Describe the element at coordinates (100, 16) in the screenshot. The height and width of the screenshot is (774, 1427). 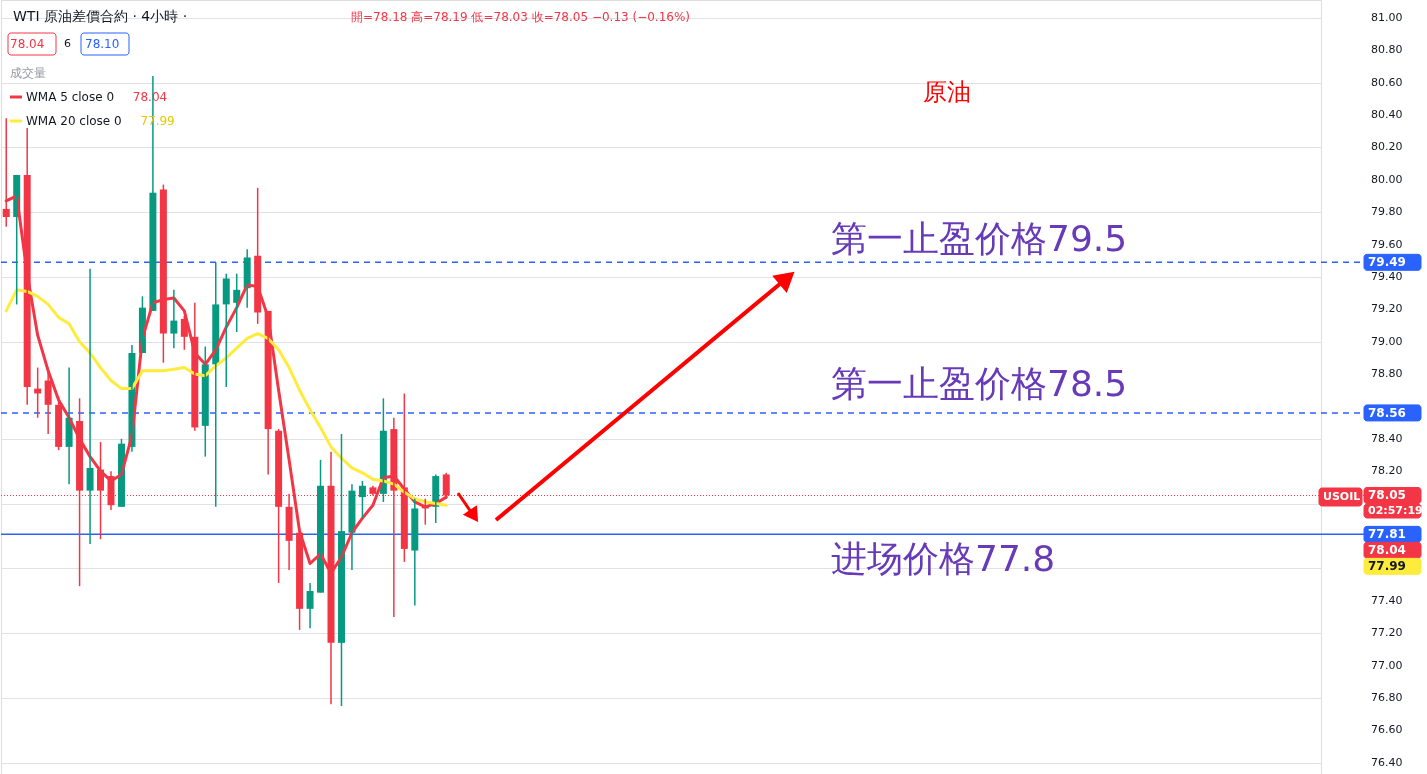
I see `text: WTI 原油差價合約 · 4小時 ·` at that location.